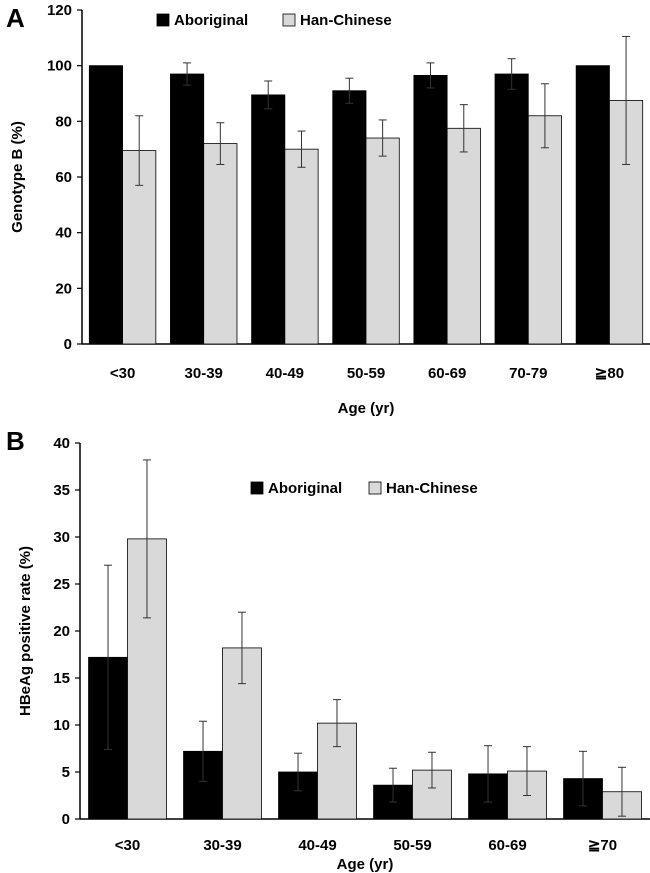  What do you see at coordinates (61, 537) in the screenshot?
I see `y-tick-label: 30` at bounding box center [61, 537].